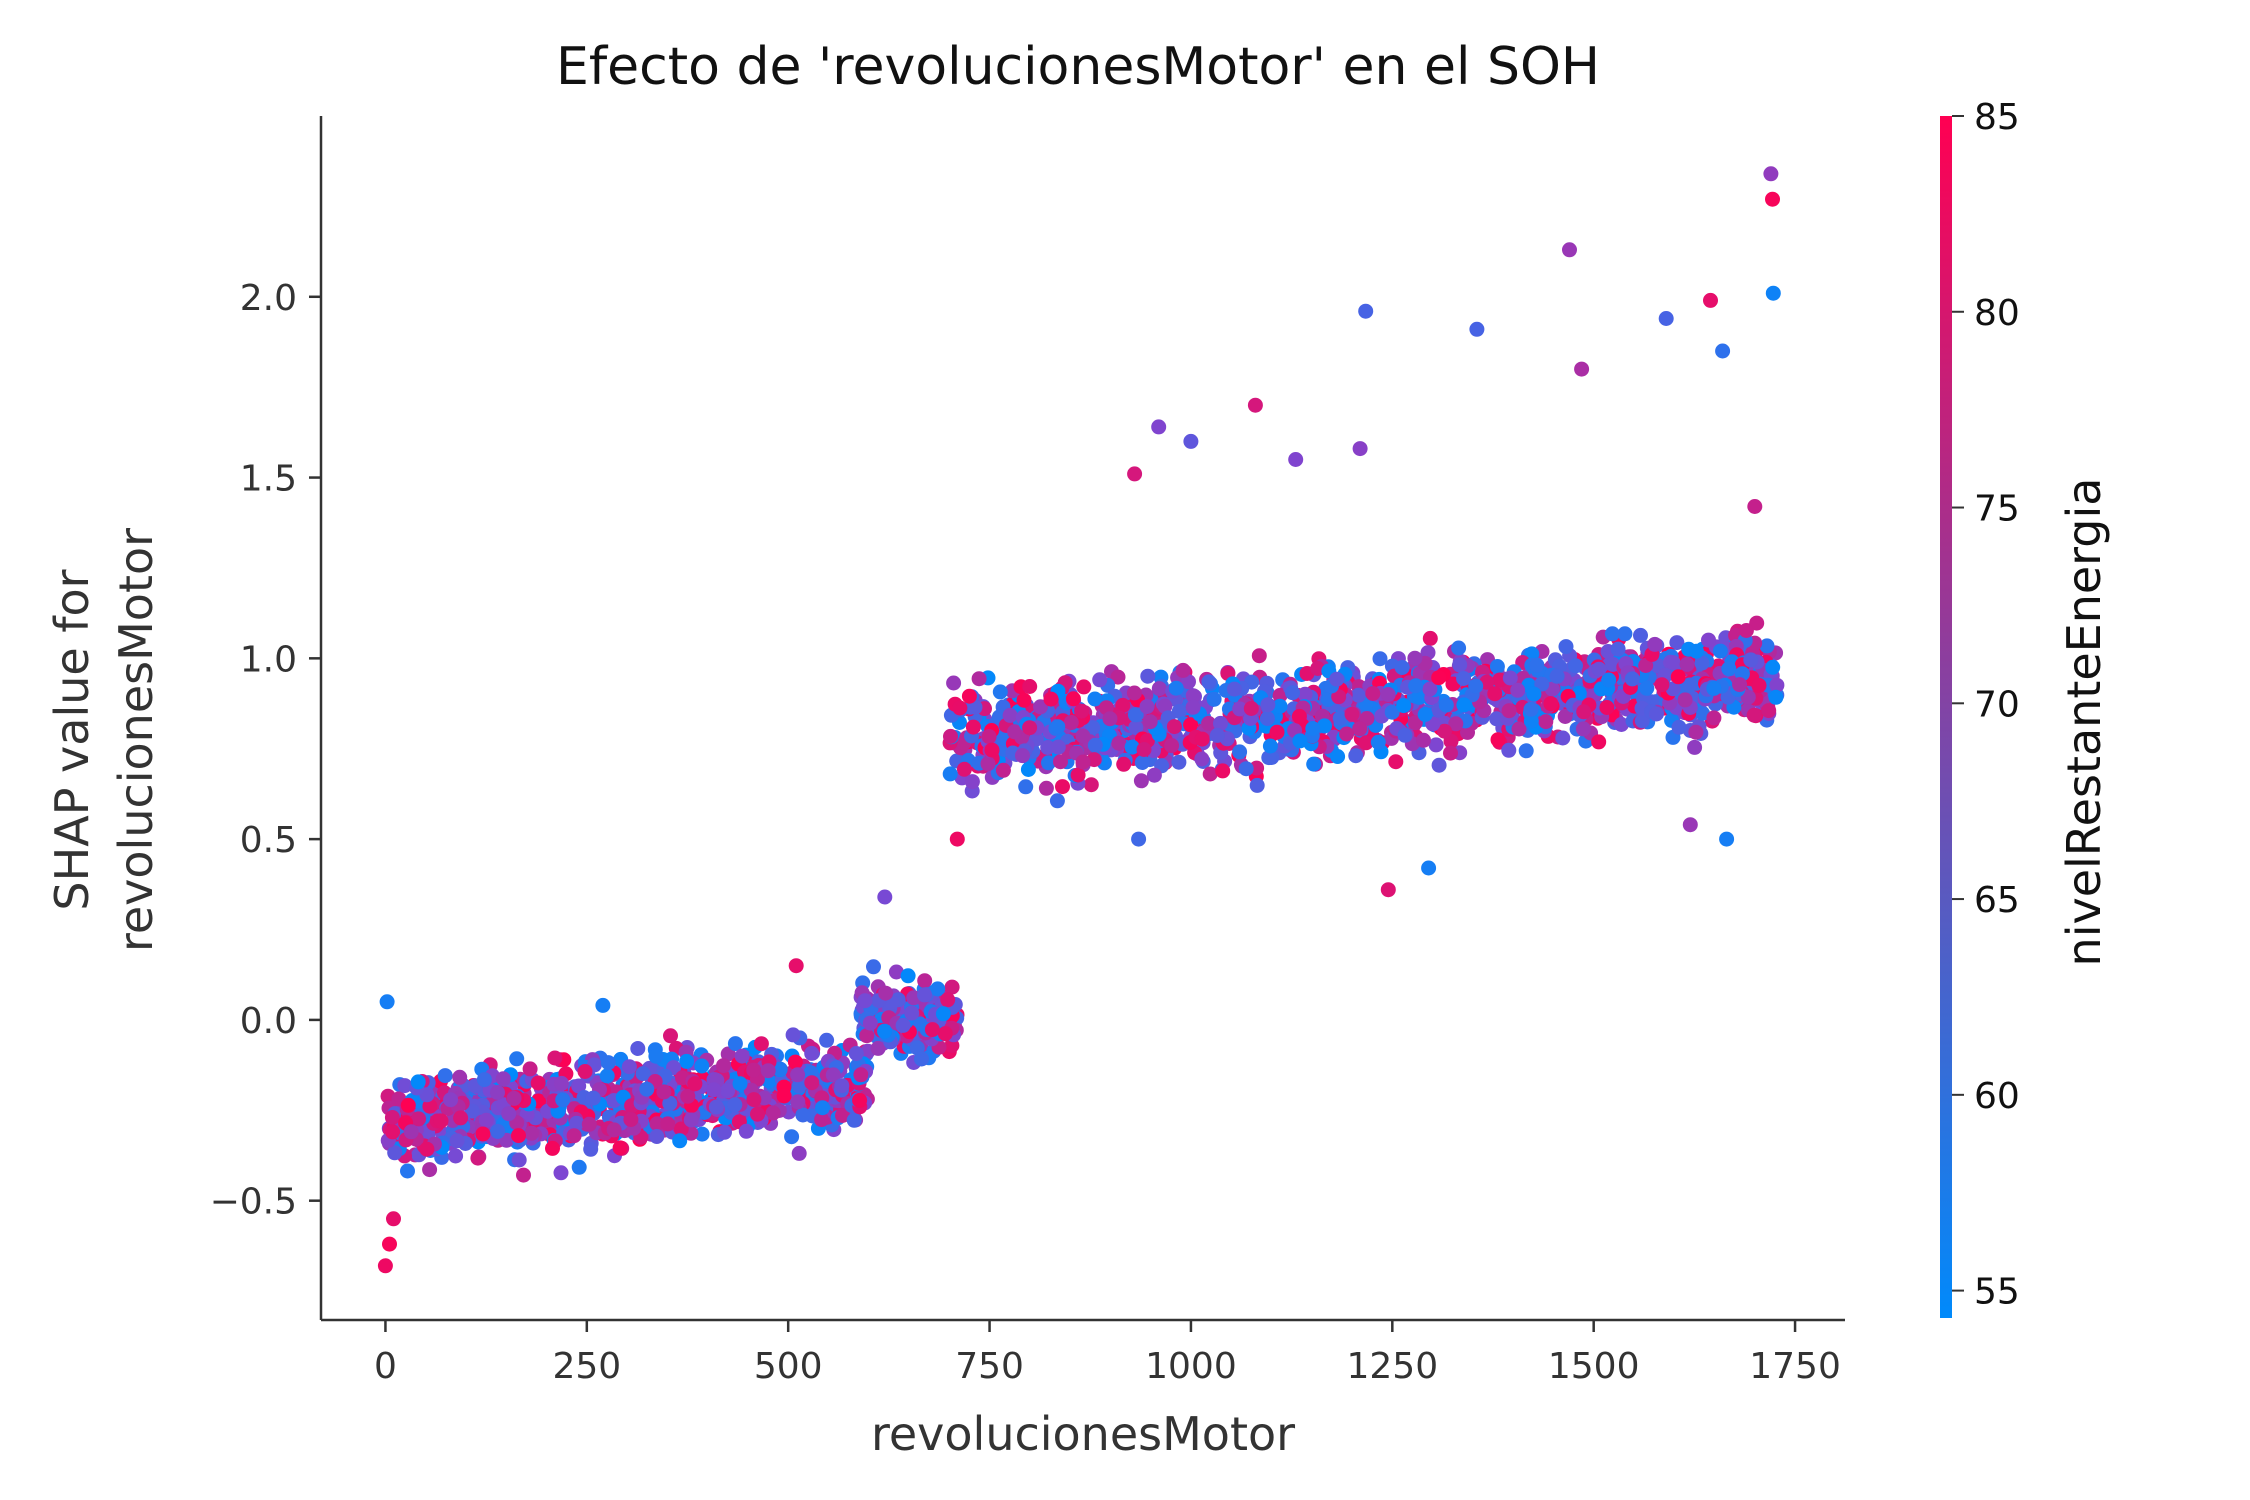  Describe the element at coordinates (1392, 1366) in the screenshot. I see `x-tick-label: 1250` at that location.